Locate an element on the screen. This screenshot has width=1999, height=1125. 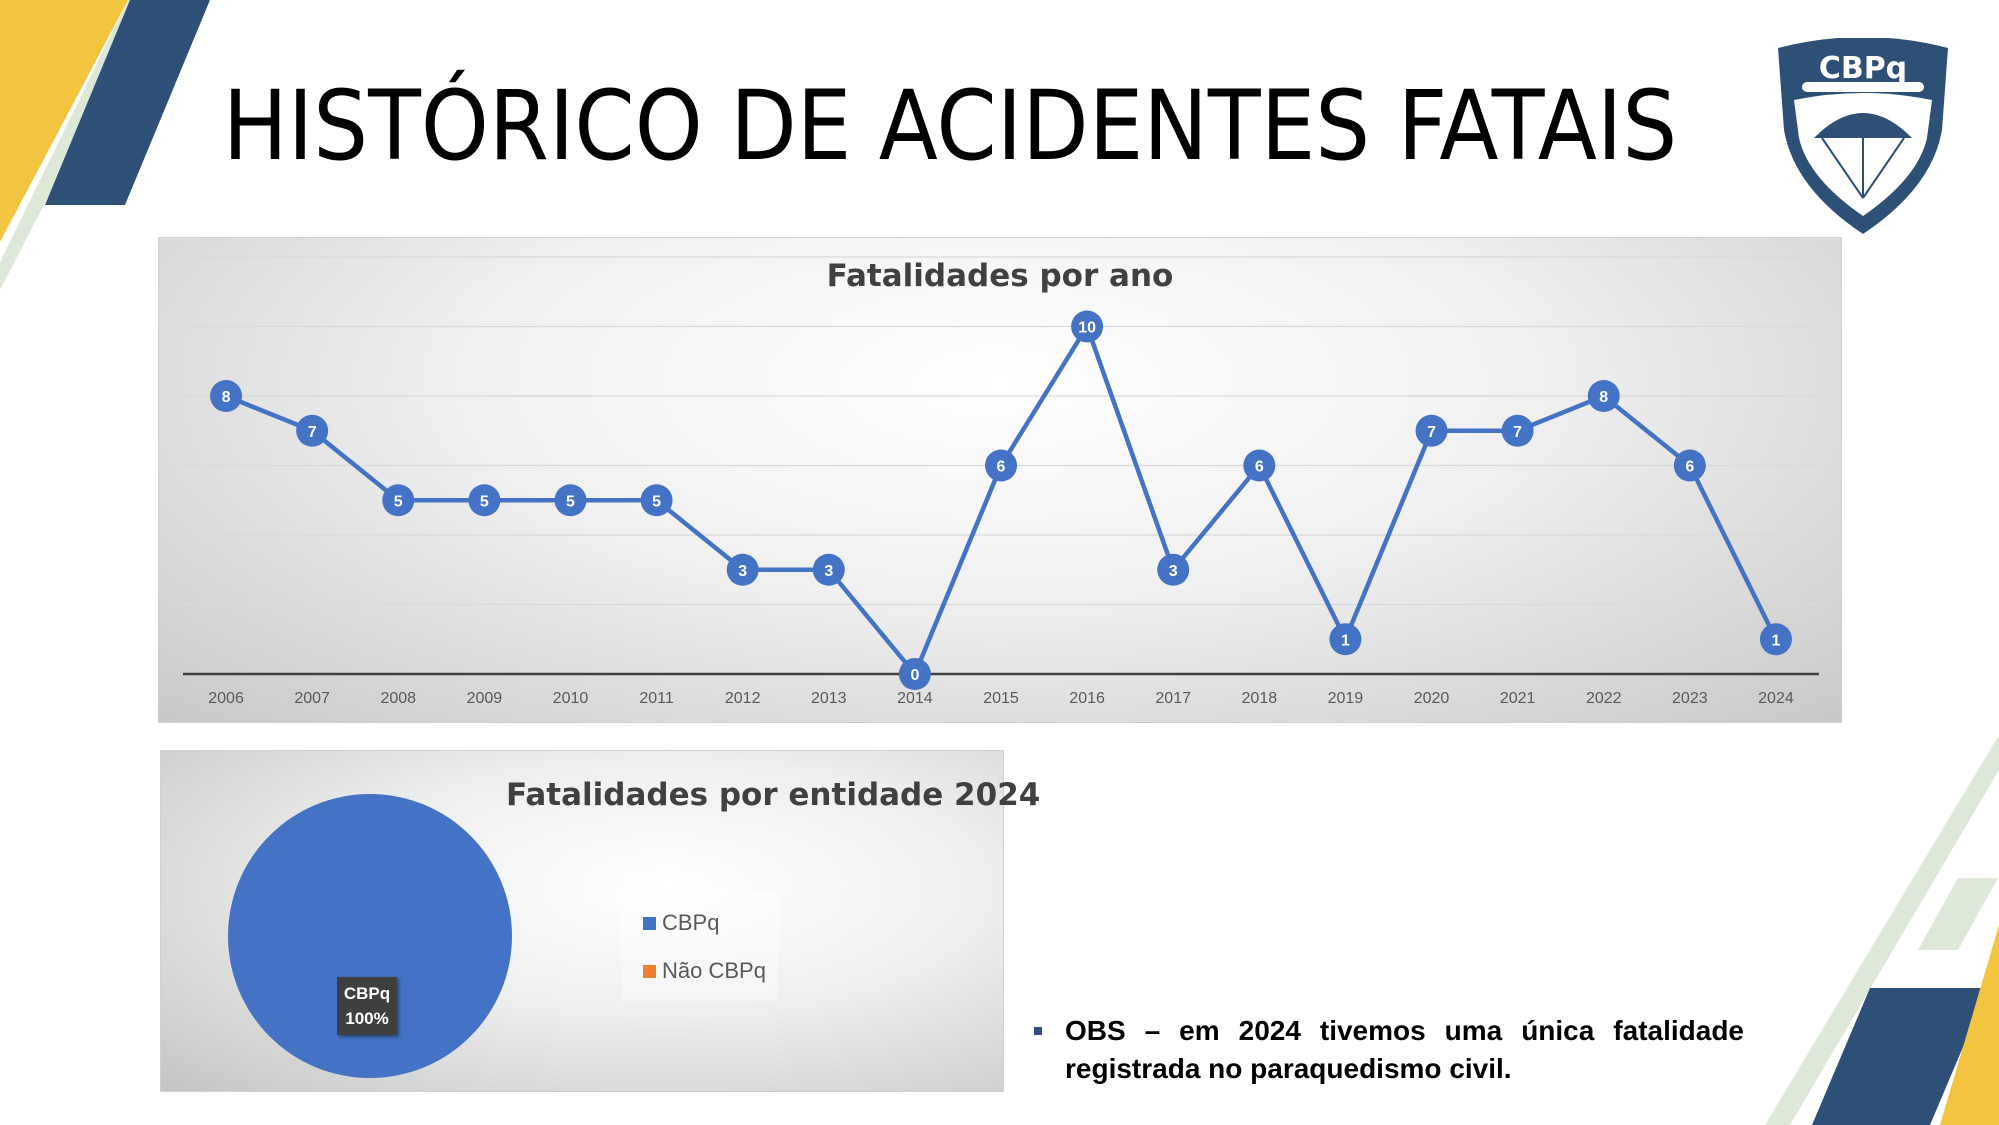
x-tick-label: 2018 is located at coordinates (1260, 698).